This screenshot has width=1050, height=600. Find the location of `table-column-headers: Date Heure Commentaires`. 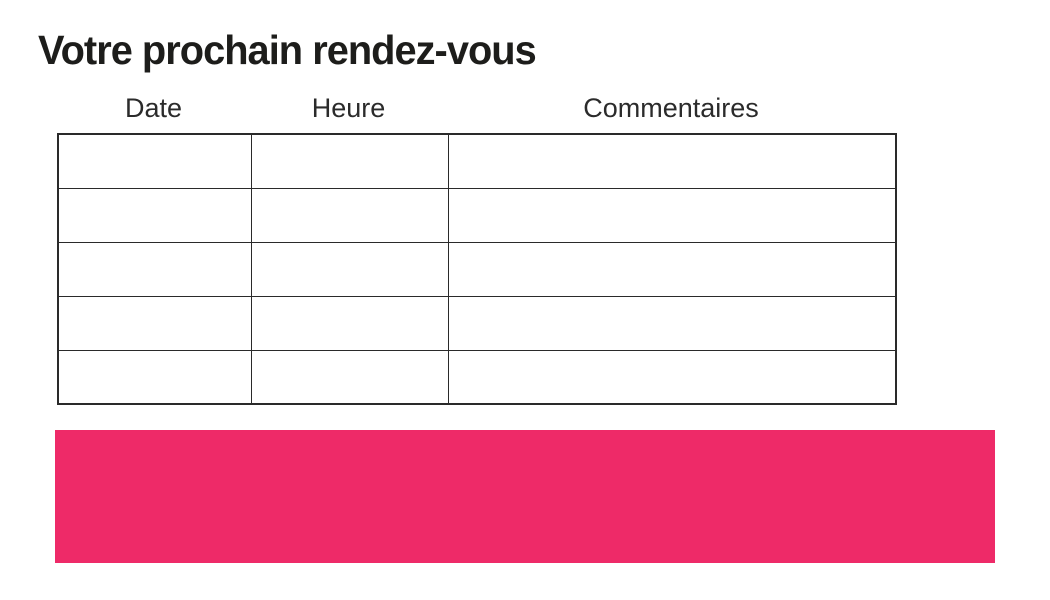

table-column-headers: Date Heure Commentaires is located at coordinates (476, 108).